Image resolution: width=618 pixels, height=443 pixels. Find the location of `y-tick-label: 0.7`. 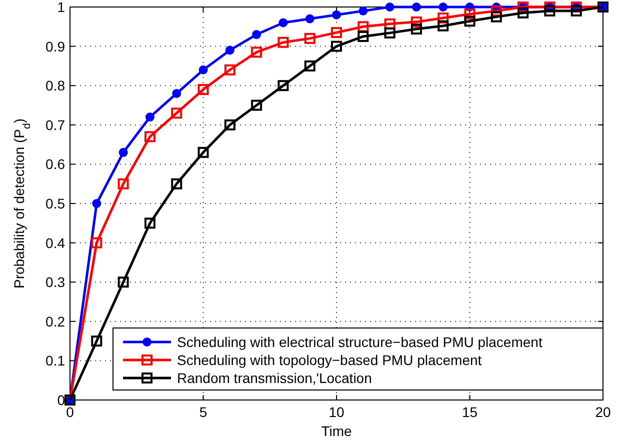

y-tick-label: 0.7 is located at coordinates (56, 124).